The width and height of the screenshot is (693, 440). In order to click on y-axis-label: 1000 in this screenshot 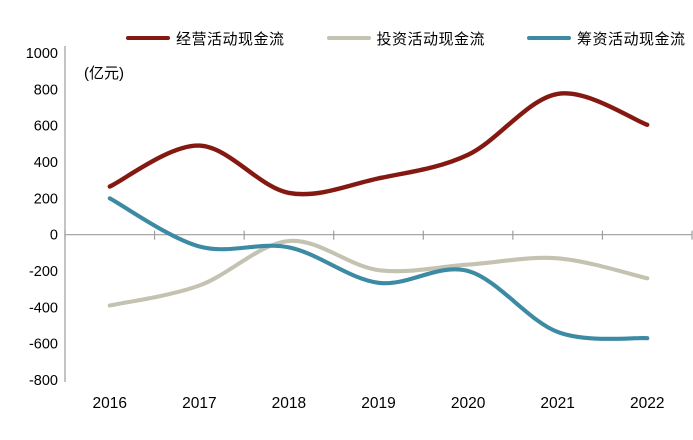, I will do `click(42, 54)`.